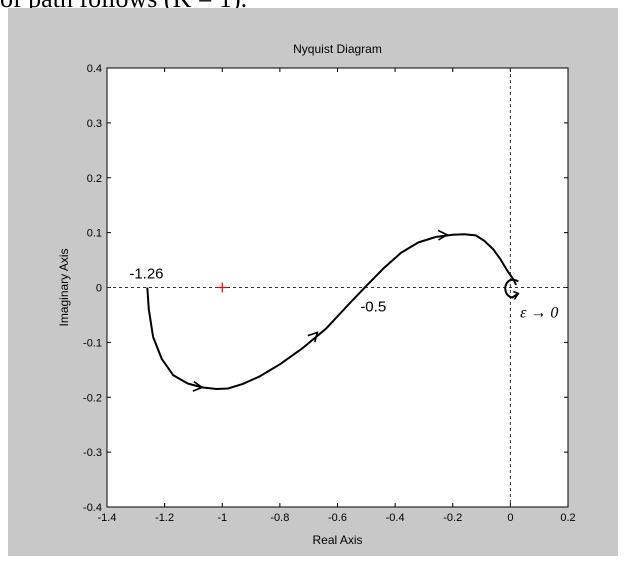 This screenshot has height=562, width=624. What do you see at coordinates (92, 343) in the screenshot?
I see `y-tick-label: -0.1` at bounding box center [92, 343].